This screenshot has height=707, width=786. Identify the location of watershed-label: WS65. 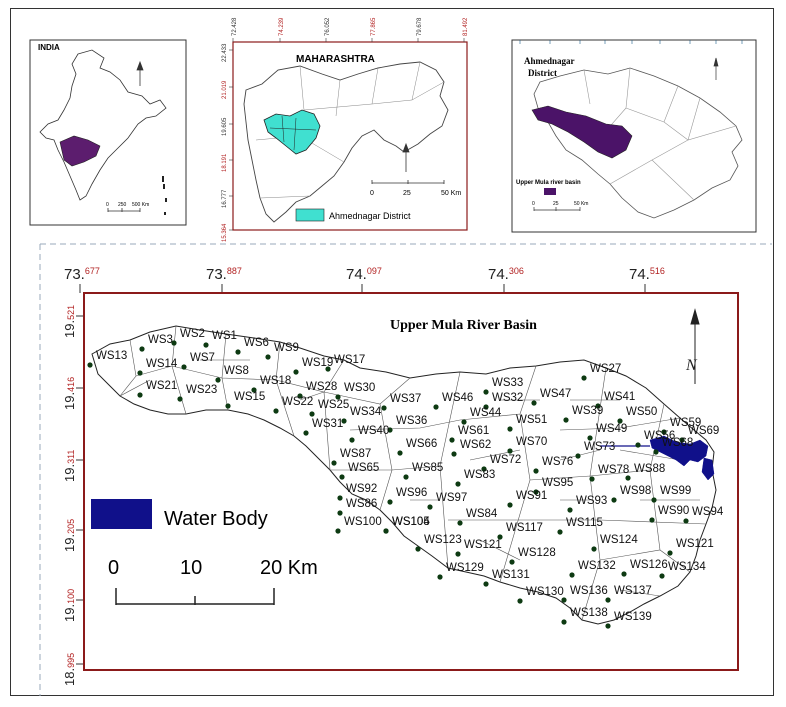
(363, 468).